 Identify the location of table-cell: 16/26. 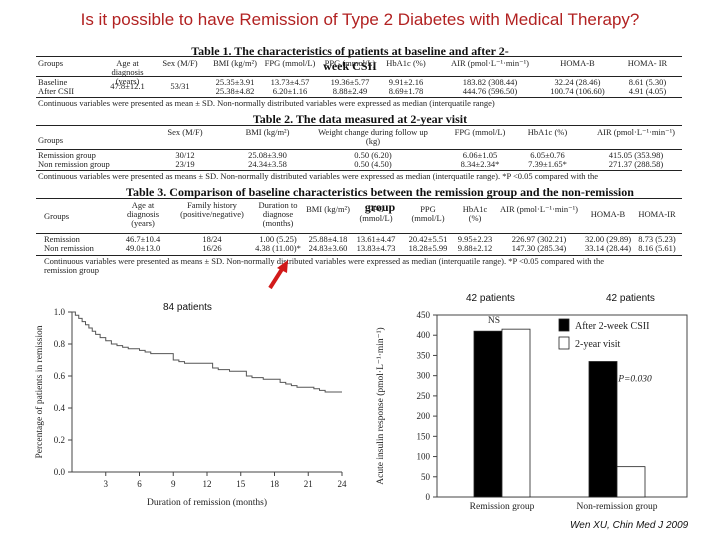
(212, 248).